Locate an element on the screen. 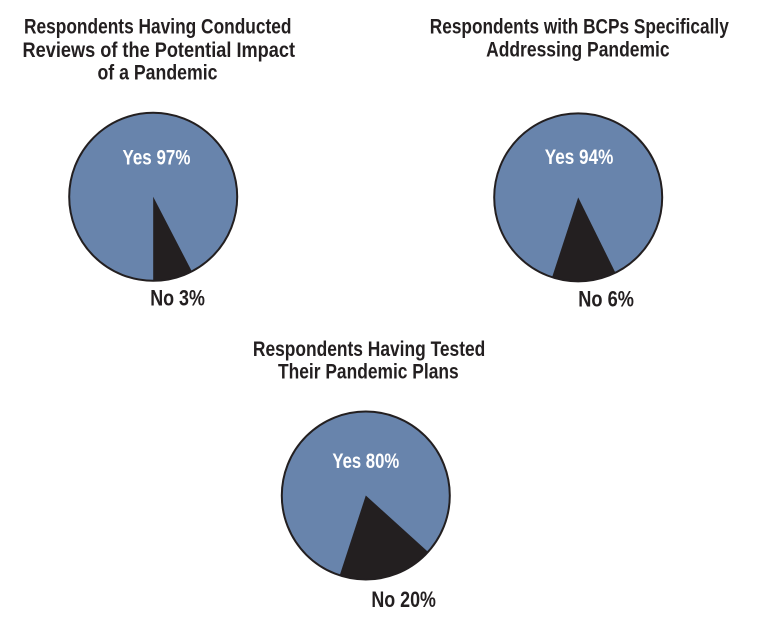 The height and width of the screenshot is (642, 759). svg-text: of a Pandemic is located at coordinates (158, 73).